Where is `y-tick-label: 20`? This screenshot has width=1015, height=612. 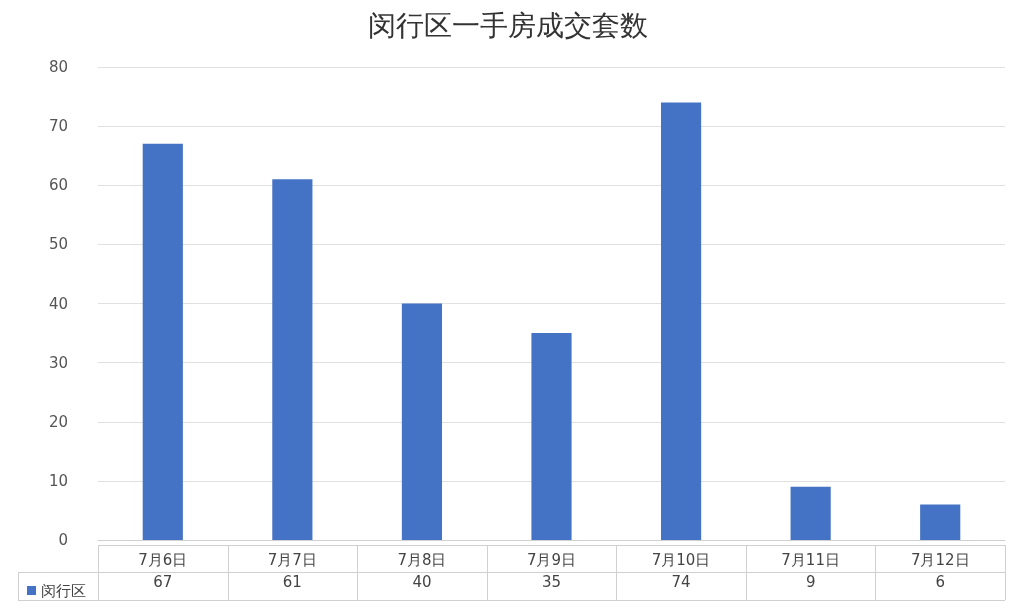 y-tick-label: 20 is located at coordinates (58, 421).